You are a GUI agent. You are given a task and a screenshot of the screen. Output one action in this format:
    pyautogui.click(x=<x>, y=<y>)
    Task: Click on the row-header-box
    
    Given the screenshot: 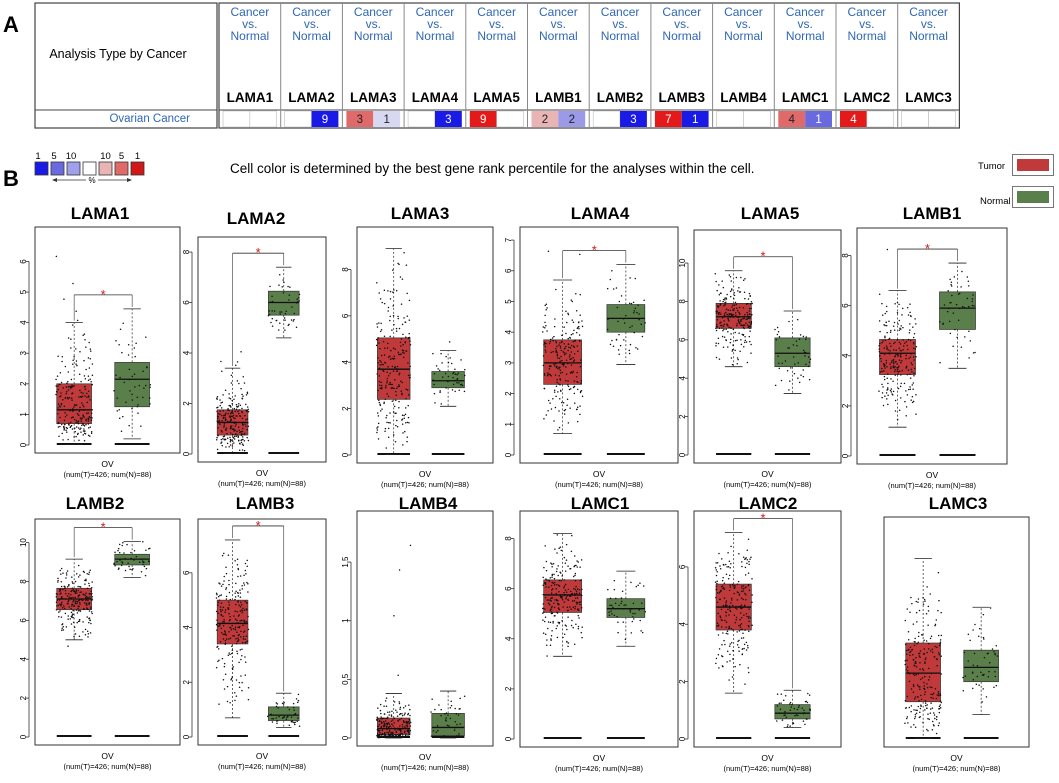 What is the action you would take?
    pyautogui.click(x=126, y=65)
    